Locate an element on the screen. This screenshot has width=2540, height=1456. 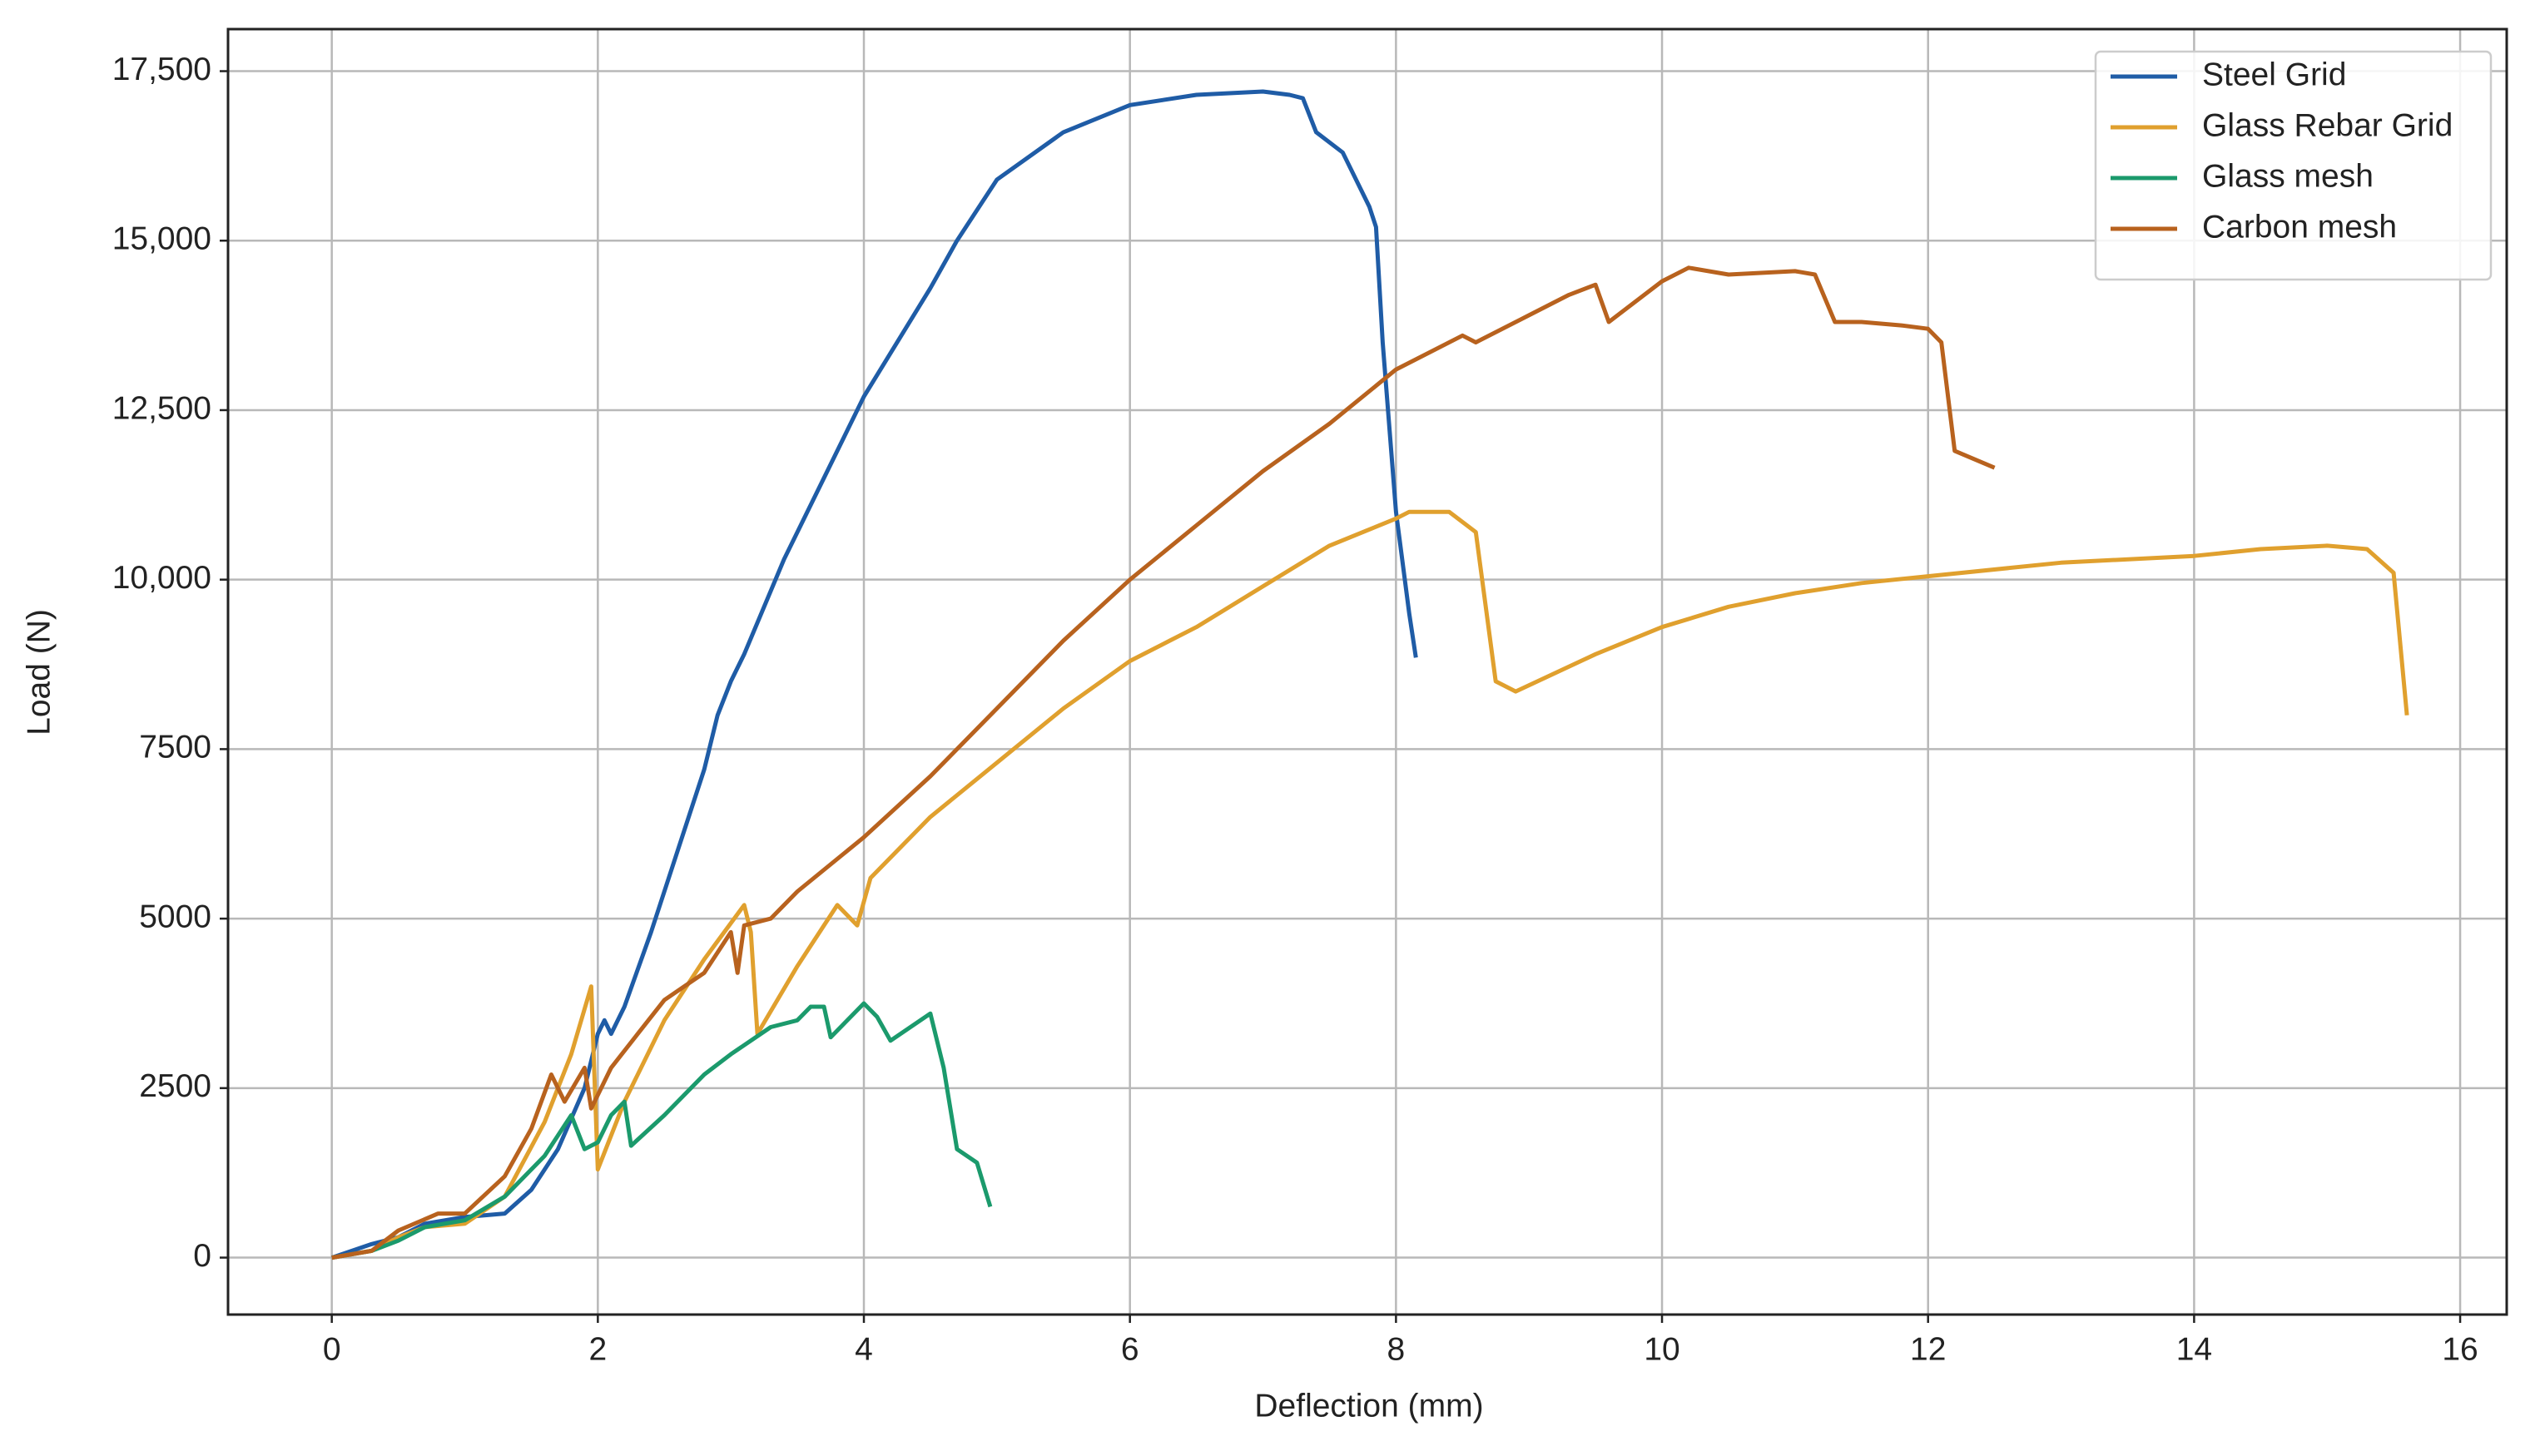
y-tick-label: 5000 is located at coordinates (175, 916).